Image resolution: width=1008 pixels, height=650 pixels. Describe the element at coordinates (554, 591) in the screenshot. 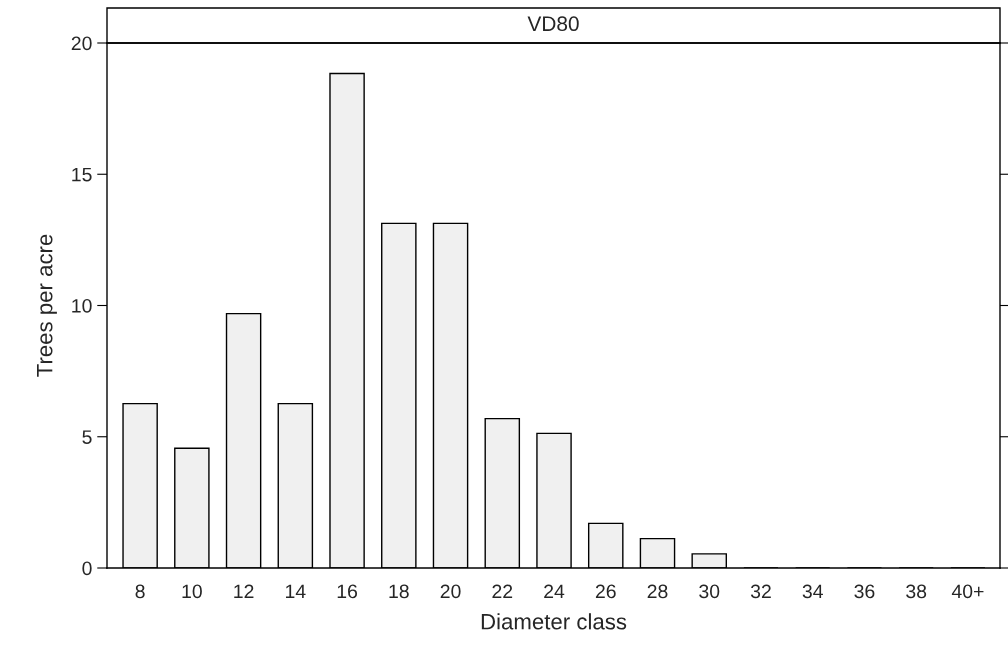

I see `x-tick-label: 24` at that location.